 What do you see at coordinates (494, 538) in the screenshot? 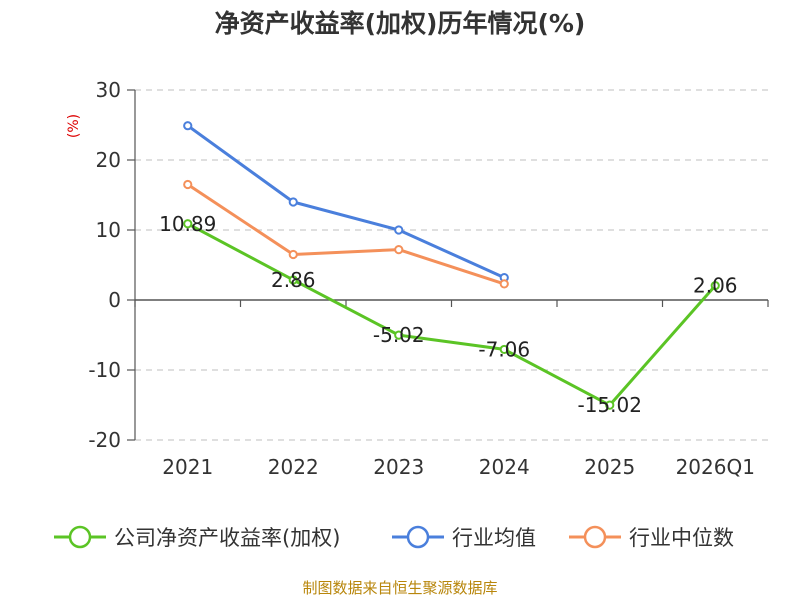
I see `legend-label: 行业均值` at bounding box center [494, 538].